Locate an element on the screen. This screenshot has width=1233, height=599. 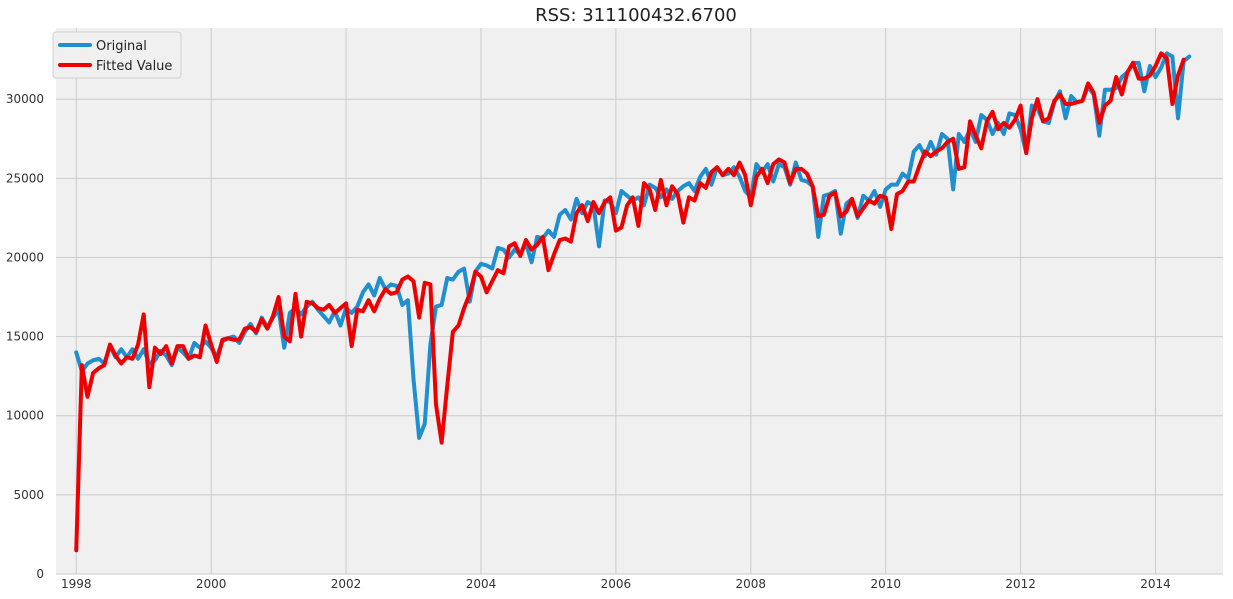
y-tick-label: 10000 is located at coordinates (25, 416).